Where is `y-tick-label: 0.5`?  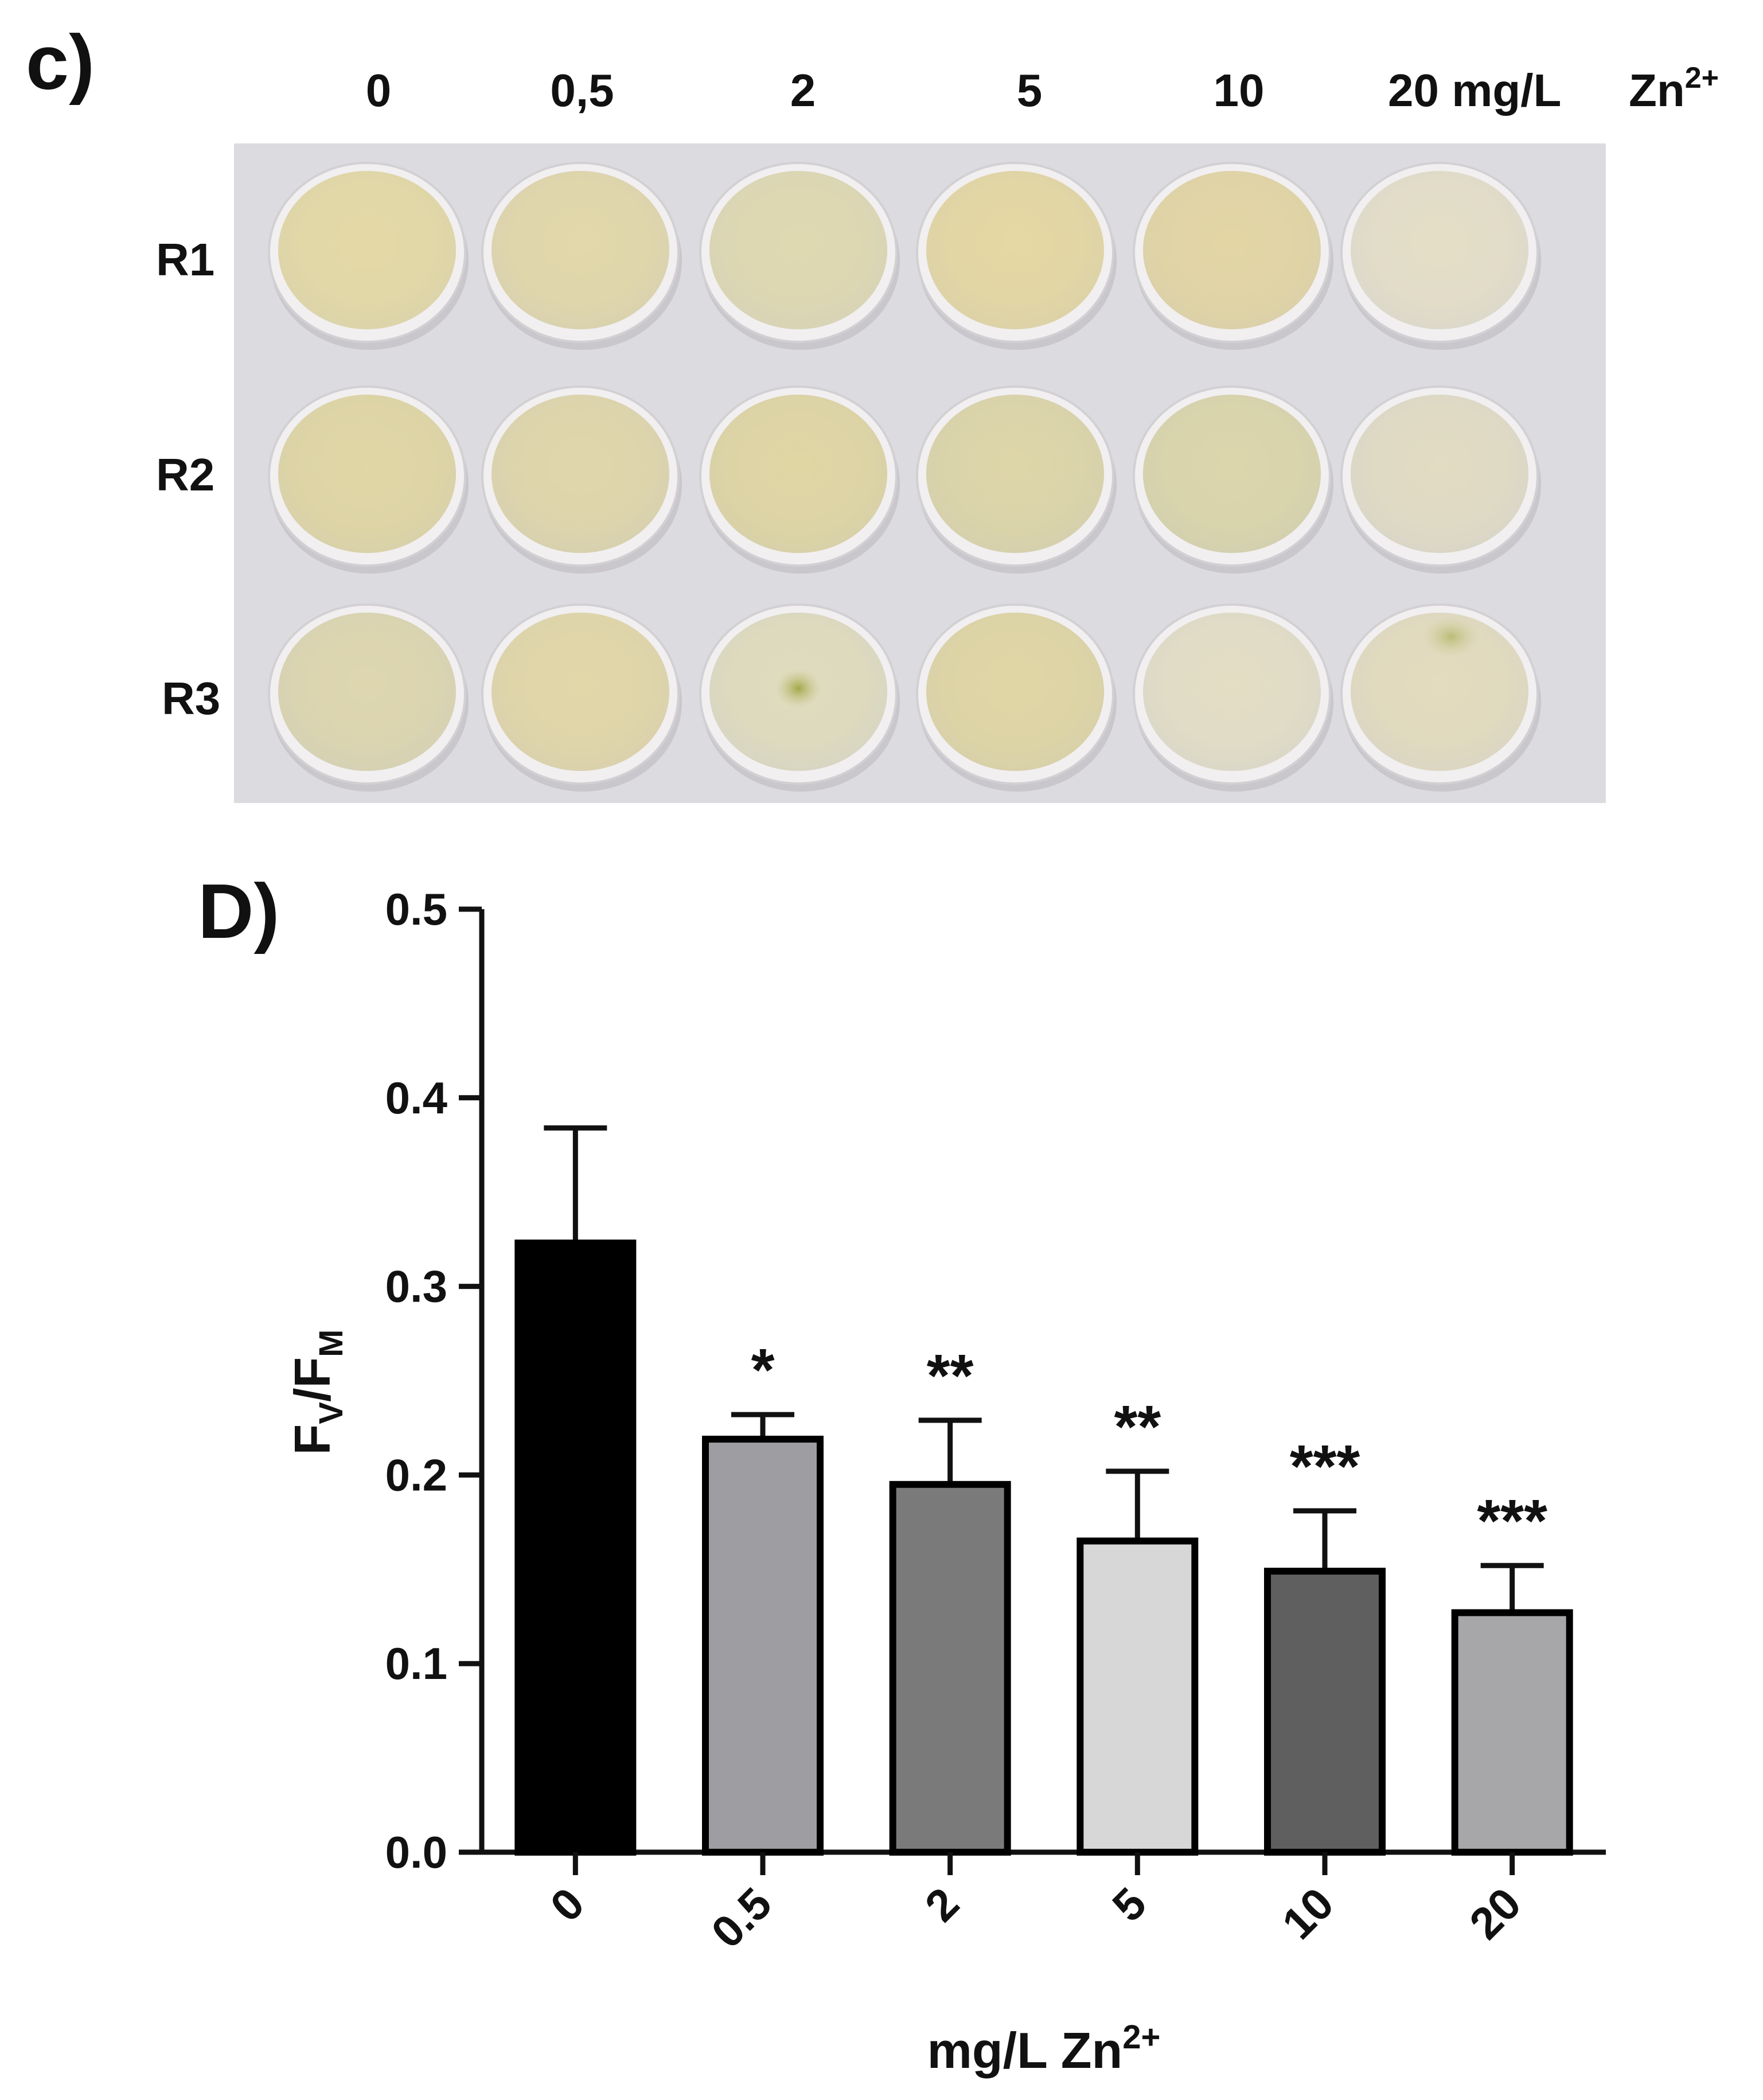 y-tick-label: 0.5 is located at coordinates (416, 909).